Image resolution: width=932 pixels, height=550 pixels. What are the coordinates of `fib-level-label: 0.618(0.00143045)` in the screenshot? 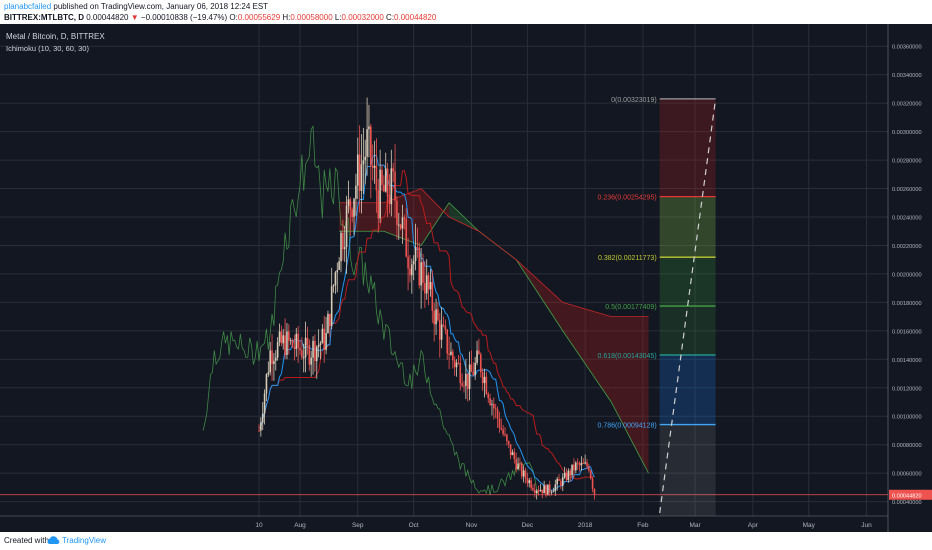 It's located at (627, 356).